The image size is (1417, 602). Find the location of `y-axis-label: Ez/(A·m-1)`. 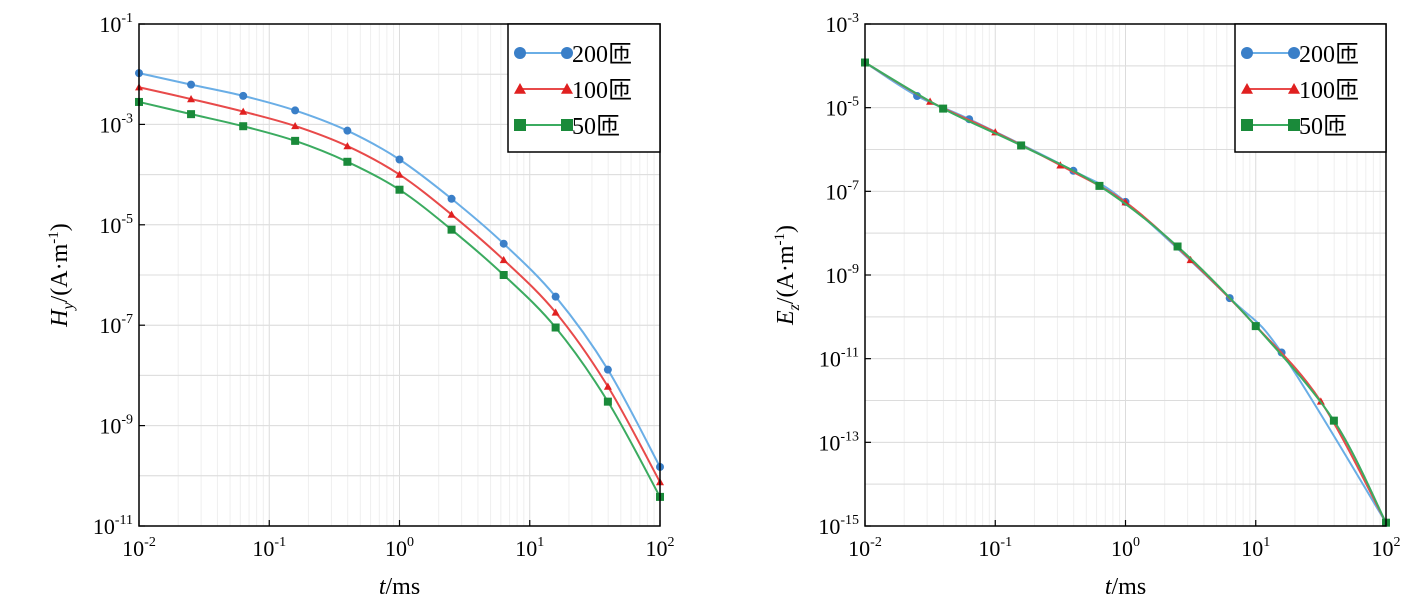

y-axis-label: Ez/(A·m-1) is located at coordinates (787, 275).